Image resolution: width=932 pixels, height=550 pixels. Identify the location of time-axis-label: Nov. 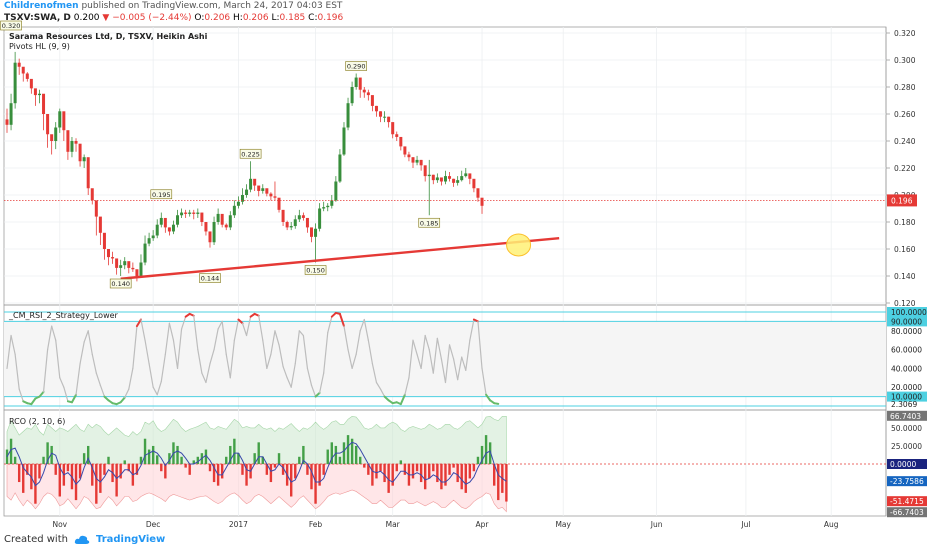
(59, 524).